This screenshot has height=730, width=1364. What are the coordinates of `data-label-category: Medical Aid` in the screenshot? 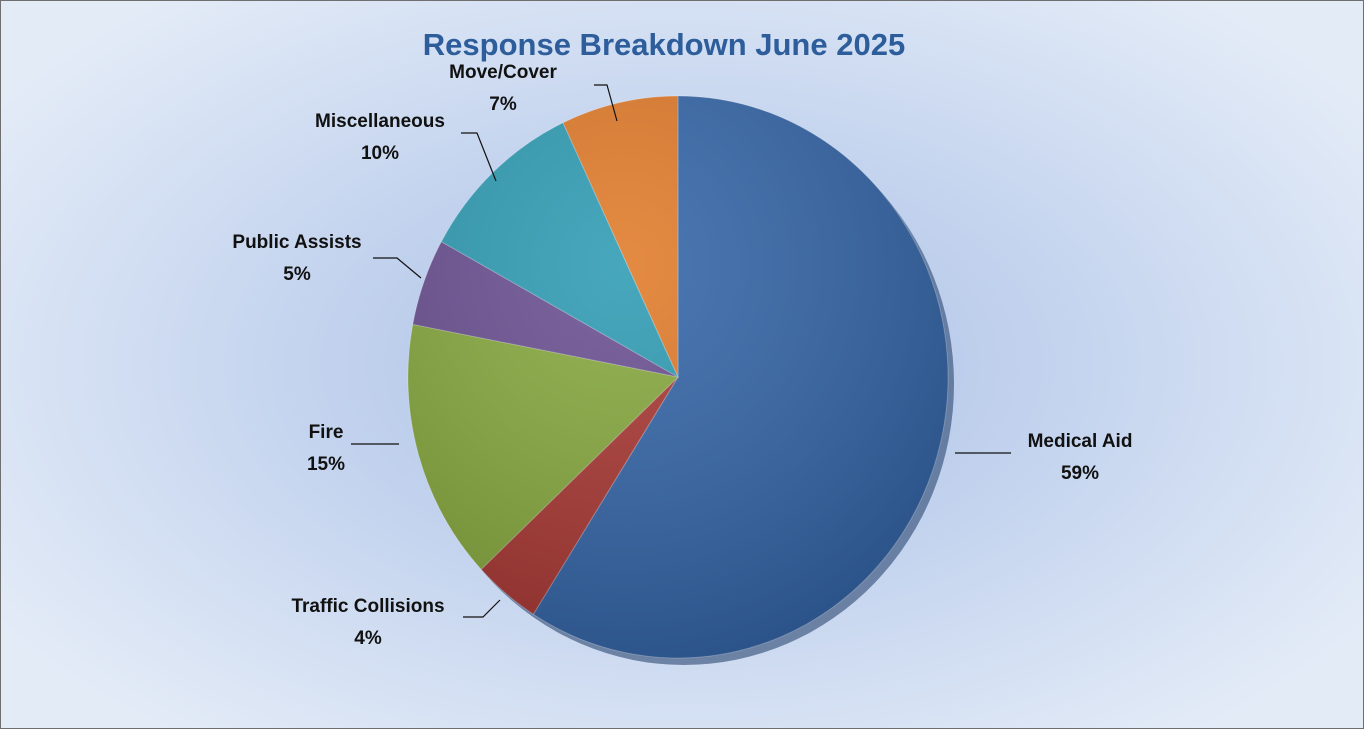 It's located at (1080, 441).